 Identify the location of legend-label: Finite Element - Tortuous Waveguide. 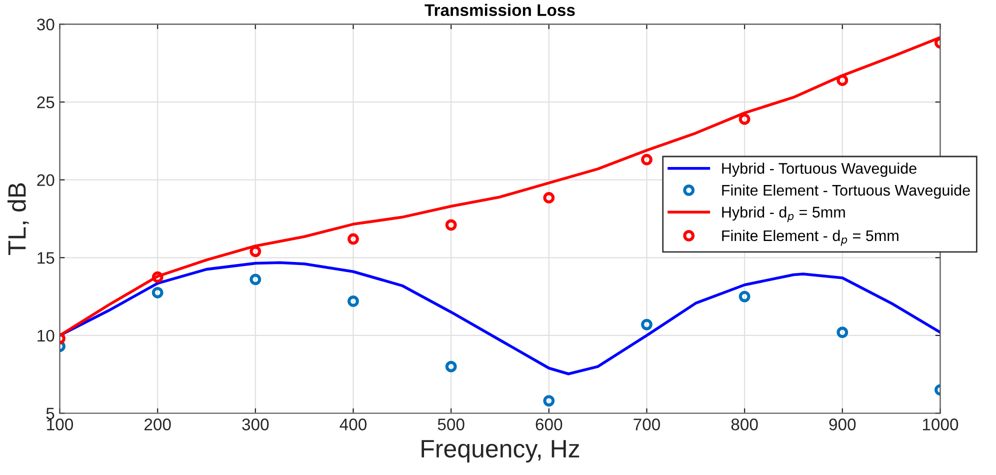
(846, 191).